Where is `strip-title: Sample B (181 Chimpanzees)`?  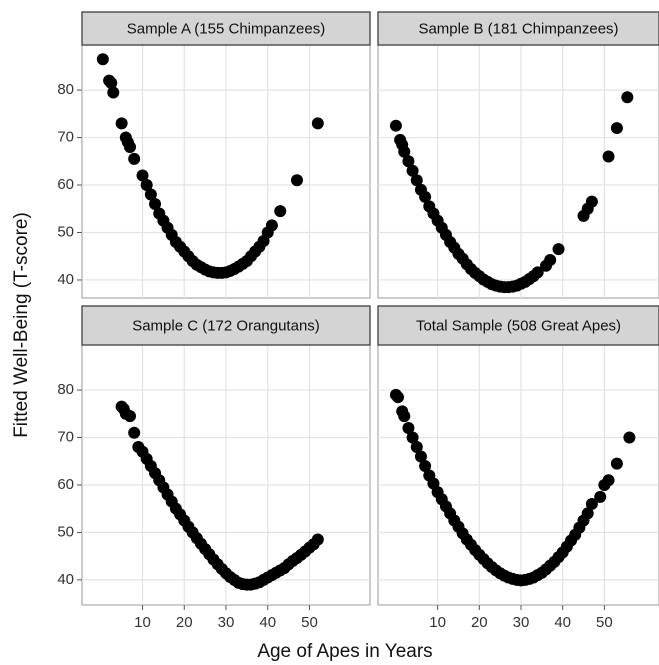
strip-title: Sample B (181 Chimpanzees) is located at coordinates (518, 28).